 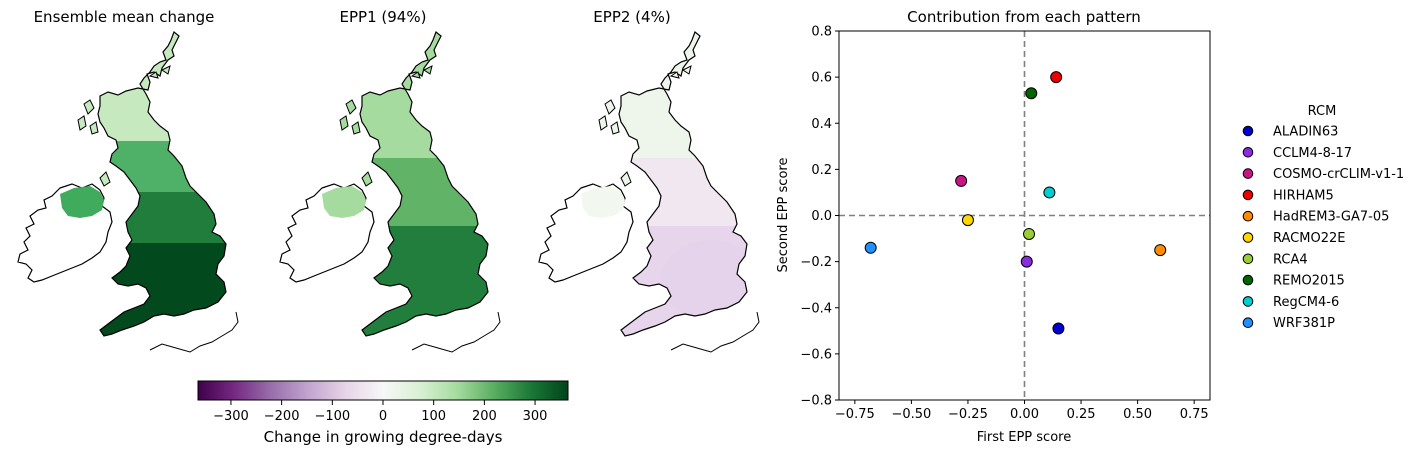 What do you see at coordinates (1322, 111) in the screenshot?
I see `legend-title: RCM` at bounding box center [1322, 111].